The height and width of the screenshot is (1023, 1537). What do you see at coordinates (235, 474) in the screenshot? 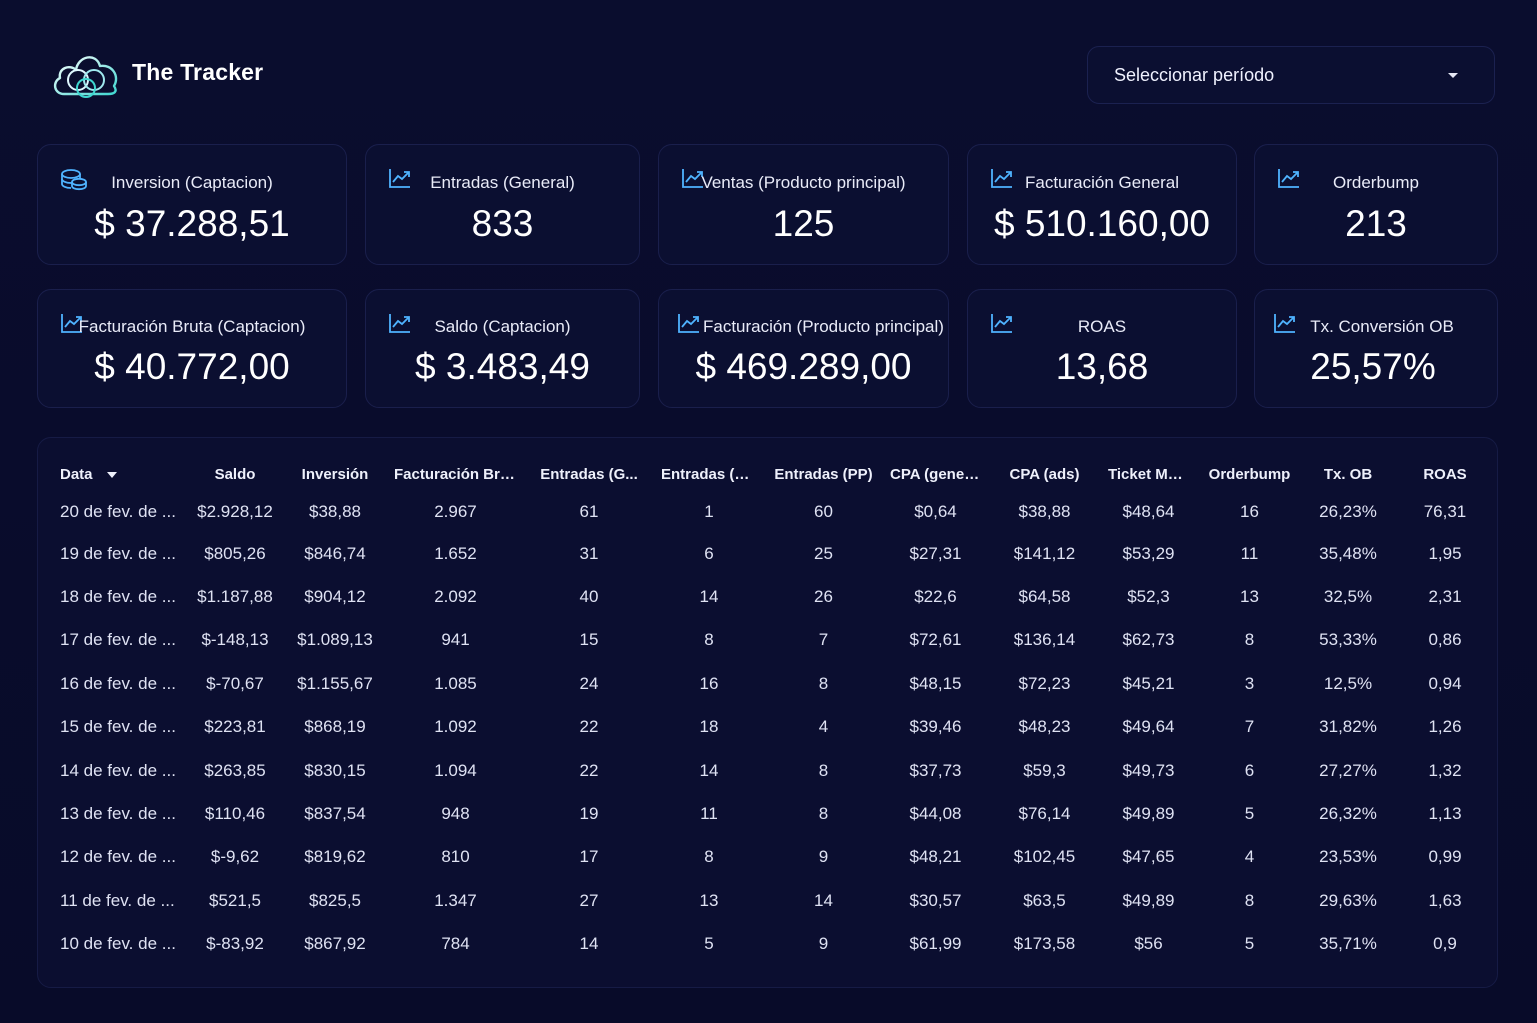
I see `column-header-saldo: Saldo` at bounding box center [235, 474].